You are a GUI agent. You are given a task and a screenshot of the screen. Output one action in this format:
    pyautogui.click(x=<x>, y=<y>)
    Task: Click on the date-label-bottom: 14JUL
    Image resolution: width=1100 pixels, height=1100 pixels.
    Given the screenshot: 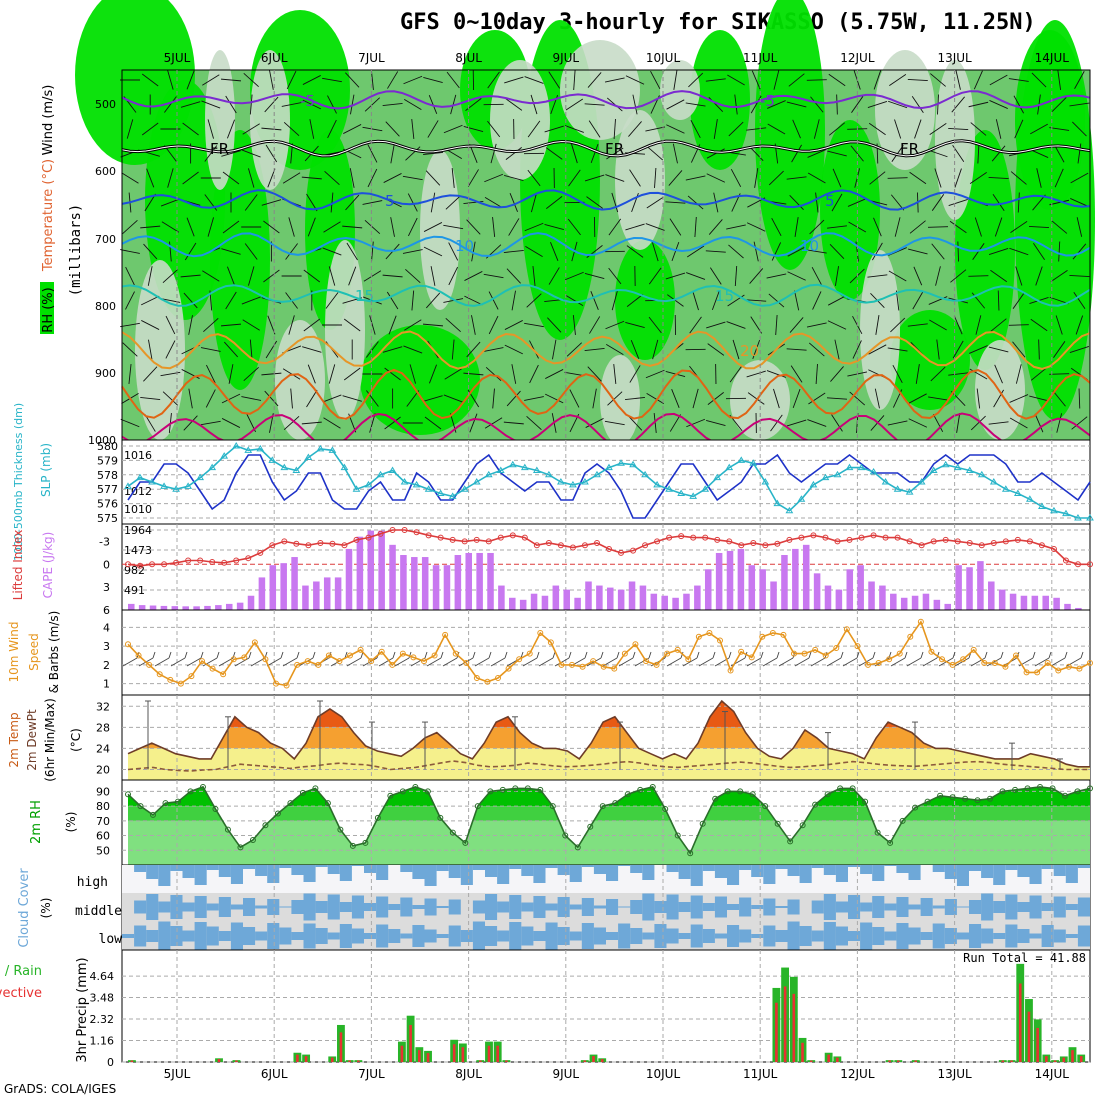 What is the action you would take?
    pyautogui.click(x=1052, y=1074)
    